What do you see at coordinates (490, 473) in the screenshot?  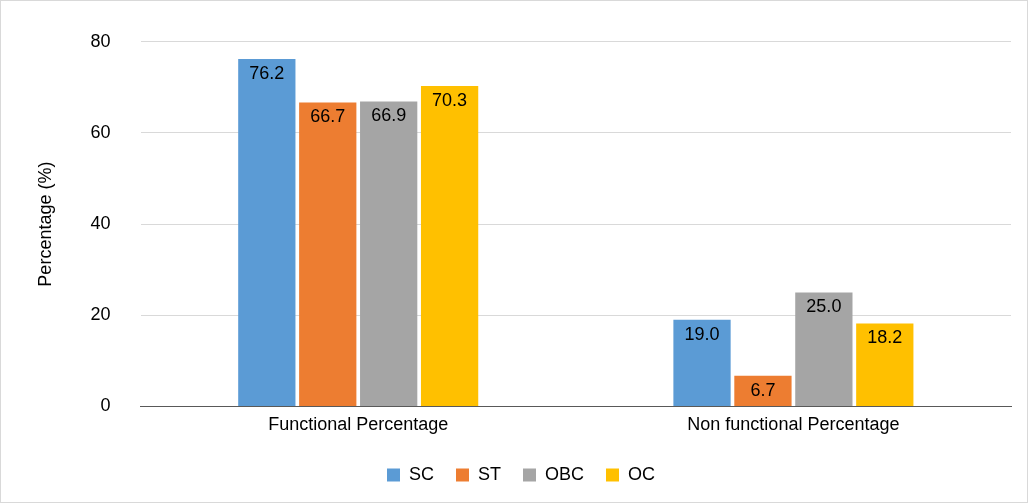 I see `legend-label: ST` at bounding box center [490, 473].